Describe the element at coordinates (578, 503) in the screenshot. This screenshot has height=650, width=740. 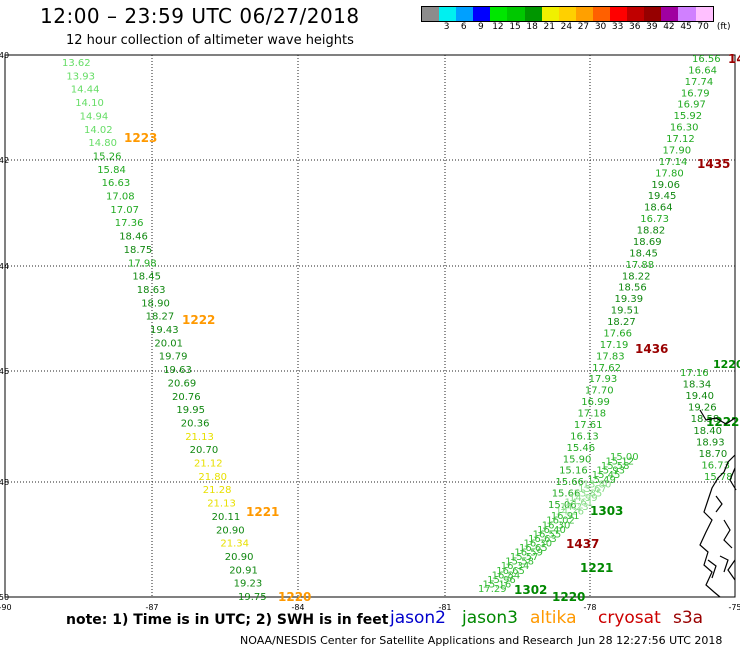
I see `swh-reading: 14.61` at that location.